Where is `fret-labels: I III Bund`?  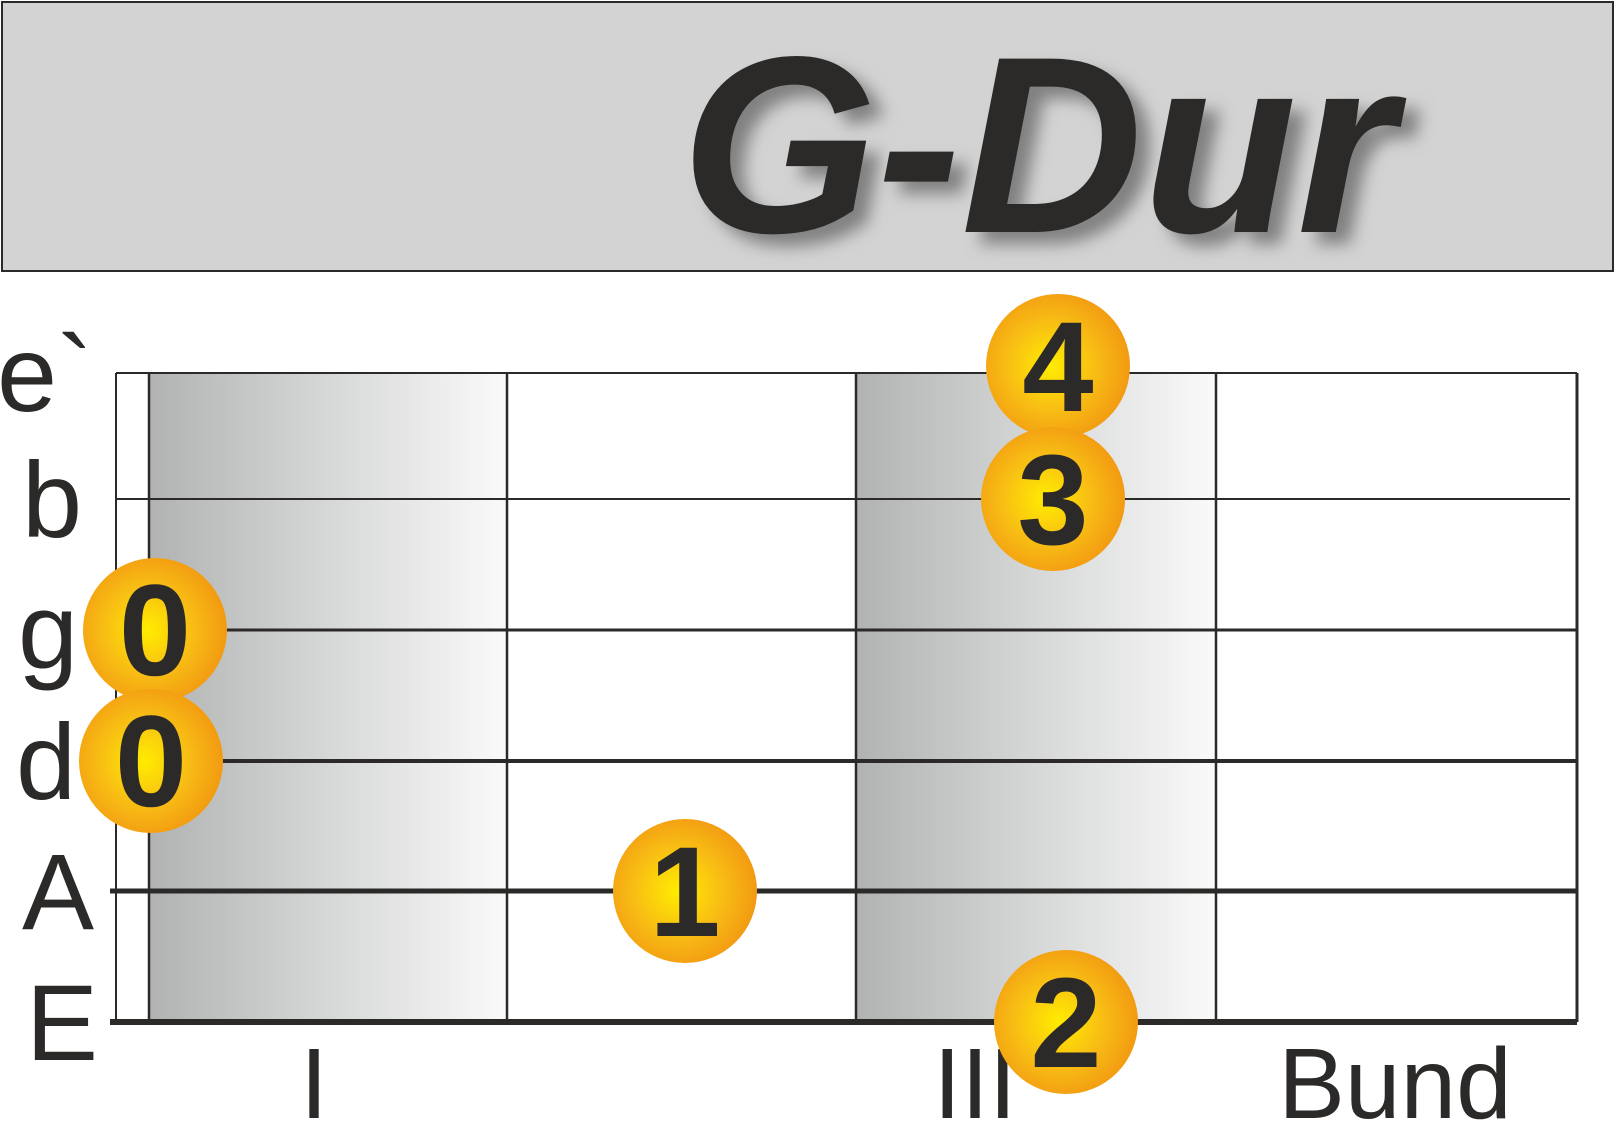 fret-labels: I III Bund is located at coordinates (906, 1074).